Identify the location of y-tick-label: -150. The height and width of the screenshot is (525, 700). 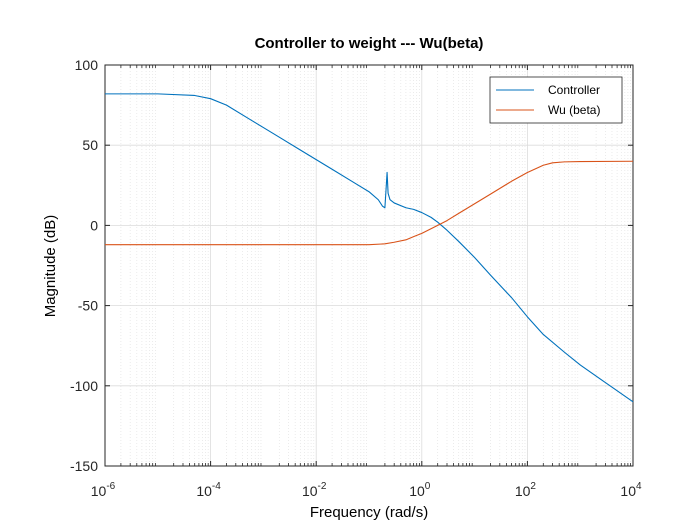
(84, 466).